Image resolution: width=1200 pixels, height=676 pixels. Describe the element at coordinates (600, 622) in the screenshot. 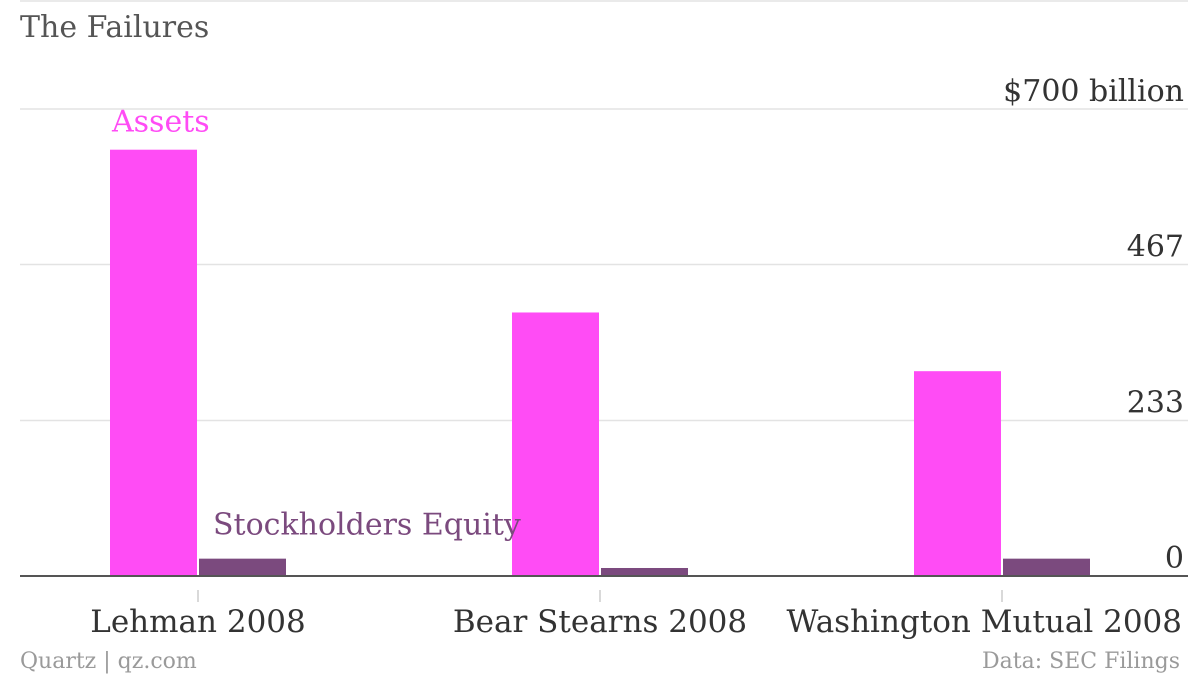

I see `category-label: Bear Stearns 2008` at that location.